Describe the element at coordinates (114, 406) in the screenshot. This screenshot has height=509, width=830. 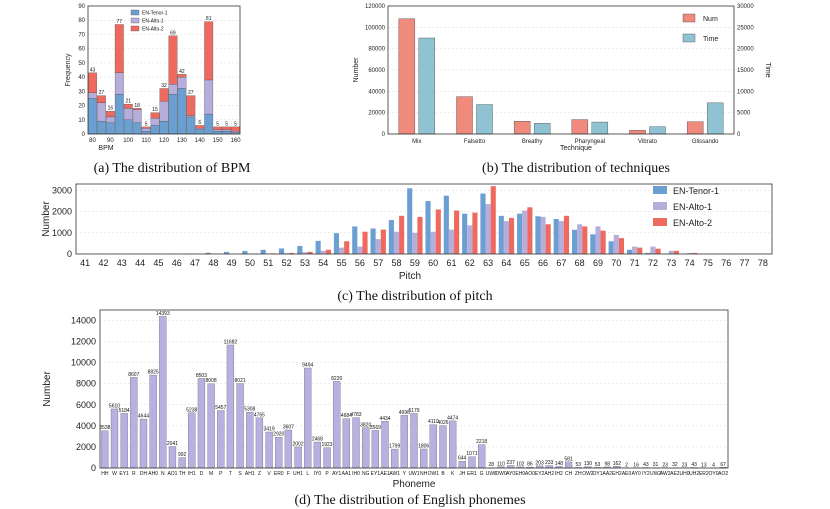
I see `phoneme-value-label: 5610` at that location.